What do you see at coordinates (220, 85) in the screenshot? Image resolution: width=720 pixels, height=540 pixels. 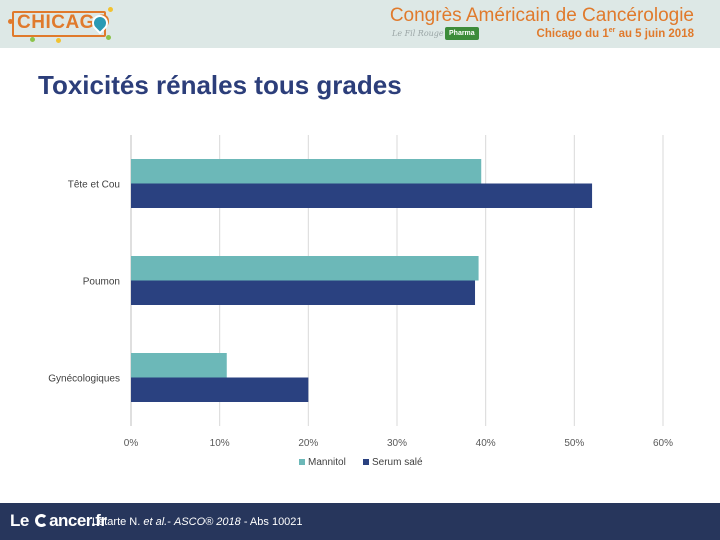 I see `slide-title: Toxicités rénales tous grades` at bounding box center [220, 85].